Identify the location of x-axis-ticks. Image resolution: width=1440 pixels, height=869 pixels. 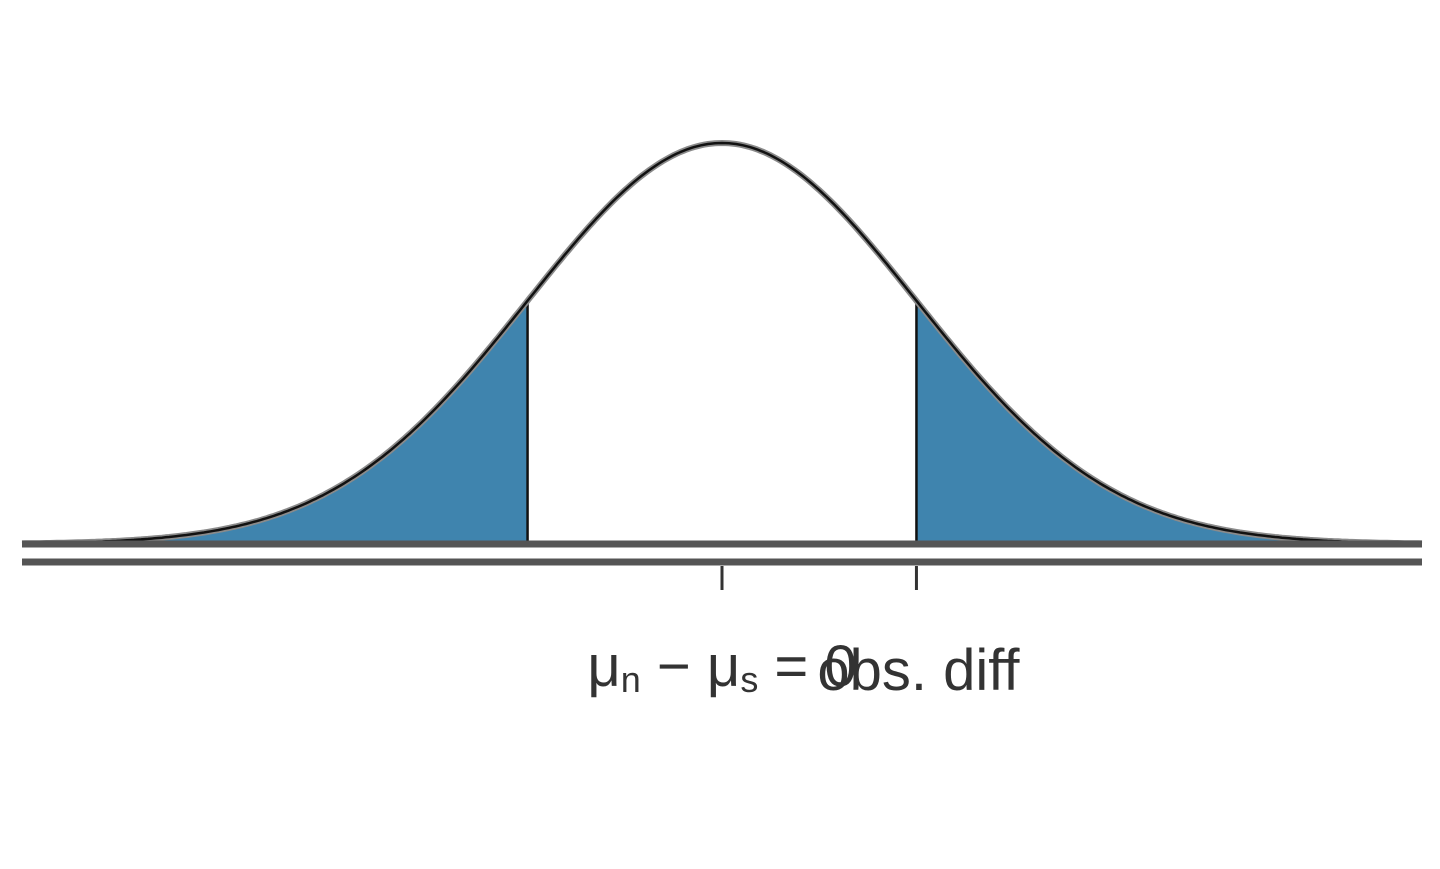
(819, 578).